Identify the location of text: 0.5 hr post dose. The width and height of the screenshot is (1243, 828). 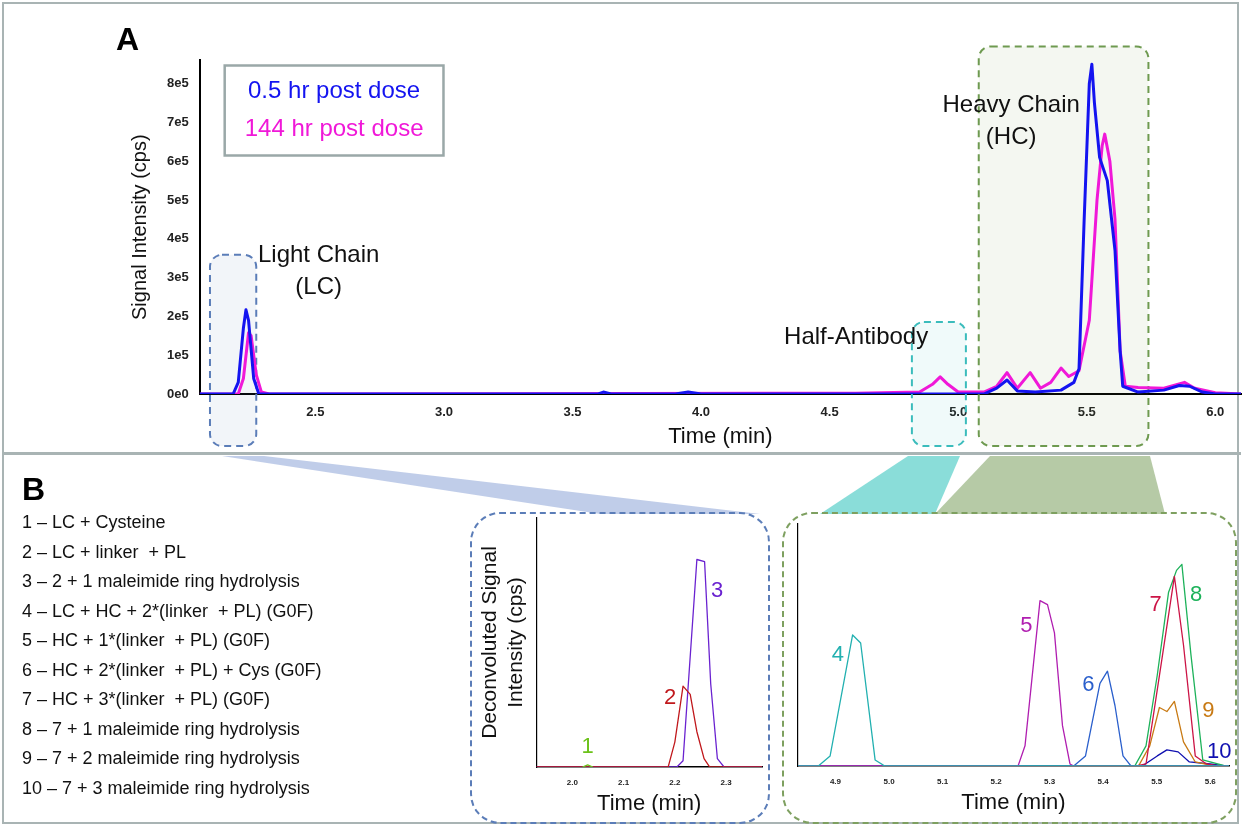
(334, 90).